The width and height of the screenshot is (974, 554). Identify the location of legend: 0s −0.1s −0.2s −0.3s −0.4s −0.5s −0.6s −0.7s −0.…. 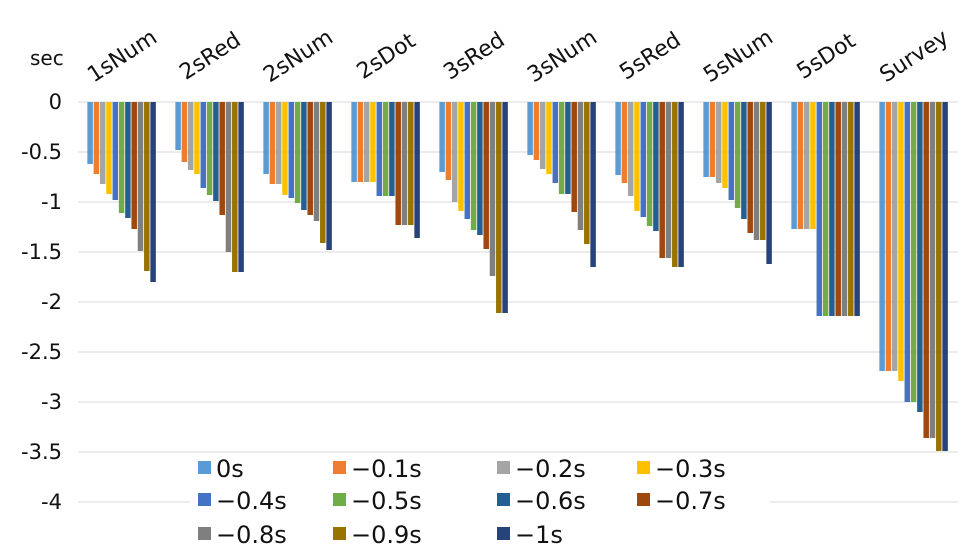
(480, 502).